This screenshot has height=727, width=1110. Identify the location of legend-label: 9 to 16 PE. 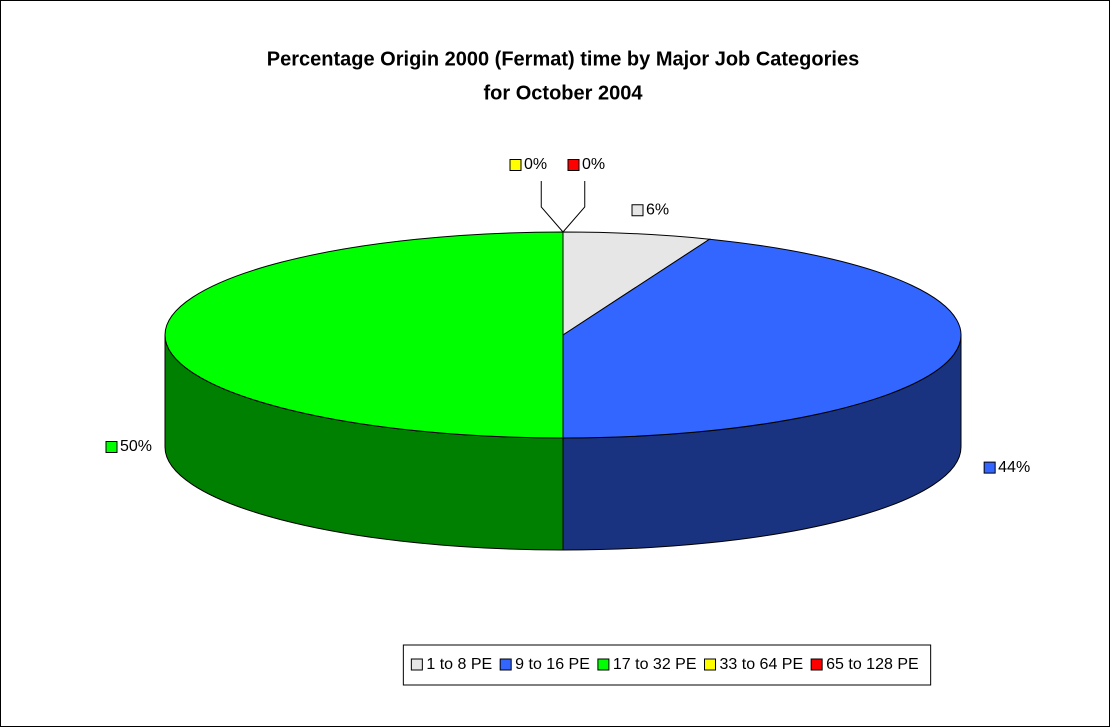
(552, 664).